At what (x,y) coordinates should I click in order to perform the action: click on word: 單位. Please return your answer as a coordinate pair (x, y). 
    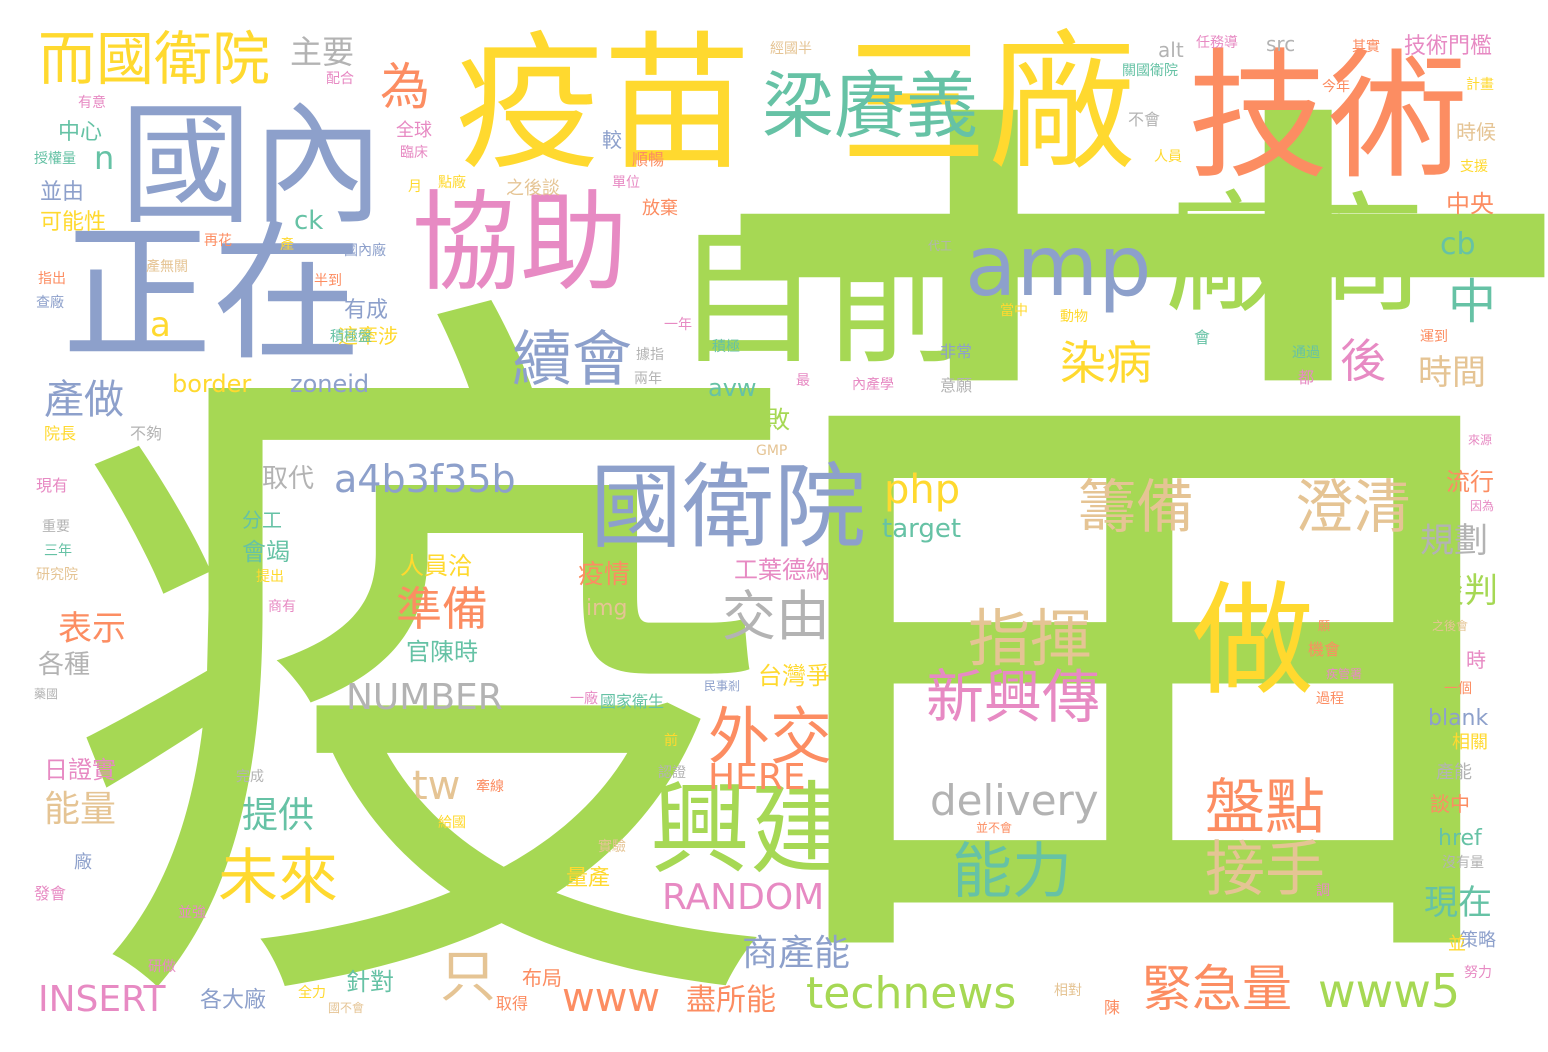
    Looking at the image, I should click on (626, 183).